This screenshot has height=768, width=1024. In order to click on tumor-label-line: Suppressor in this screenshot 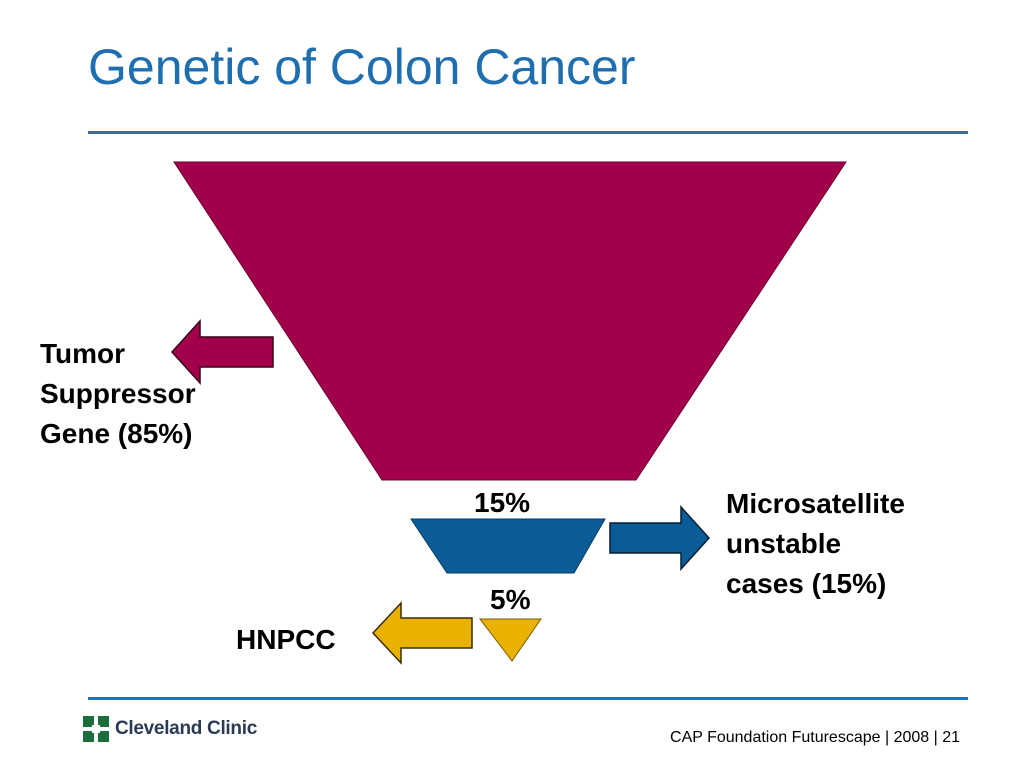, I will do `click(118, 393)`.